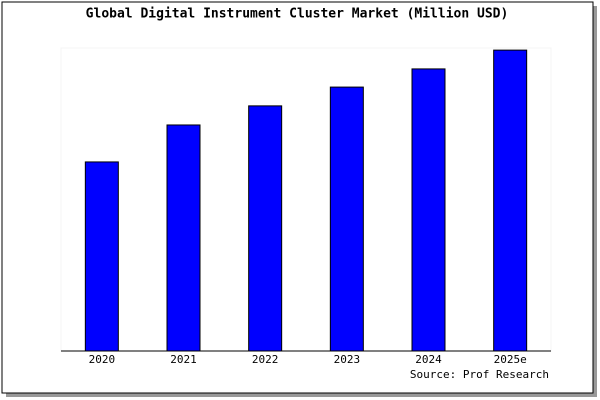 This screenshot has height=400, width=600. What do you see at coordinates (428, 359) in the screenshot?
I see `x-tick-label: 2024` at bounding box center [428, 359].